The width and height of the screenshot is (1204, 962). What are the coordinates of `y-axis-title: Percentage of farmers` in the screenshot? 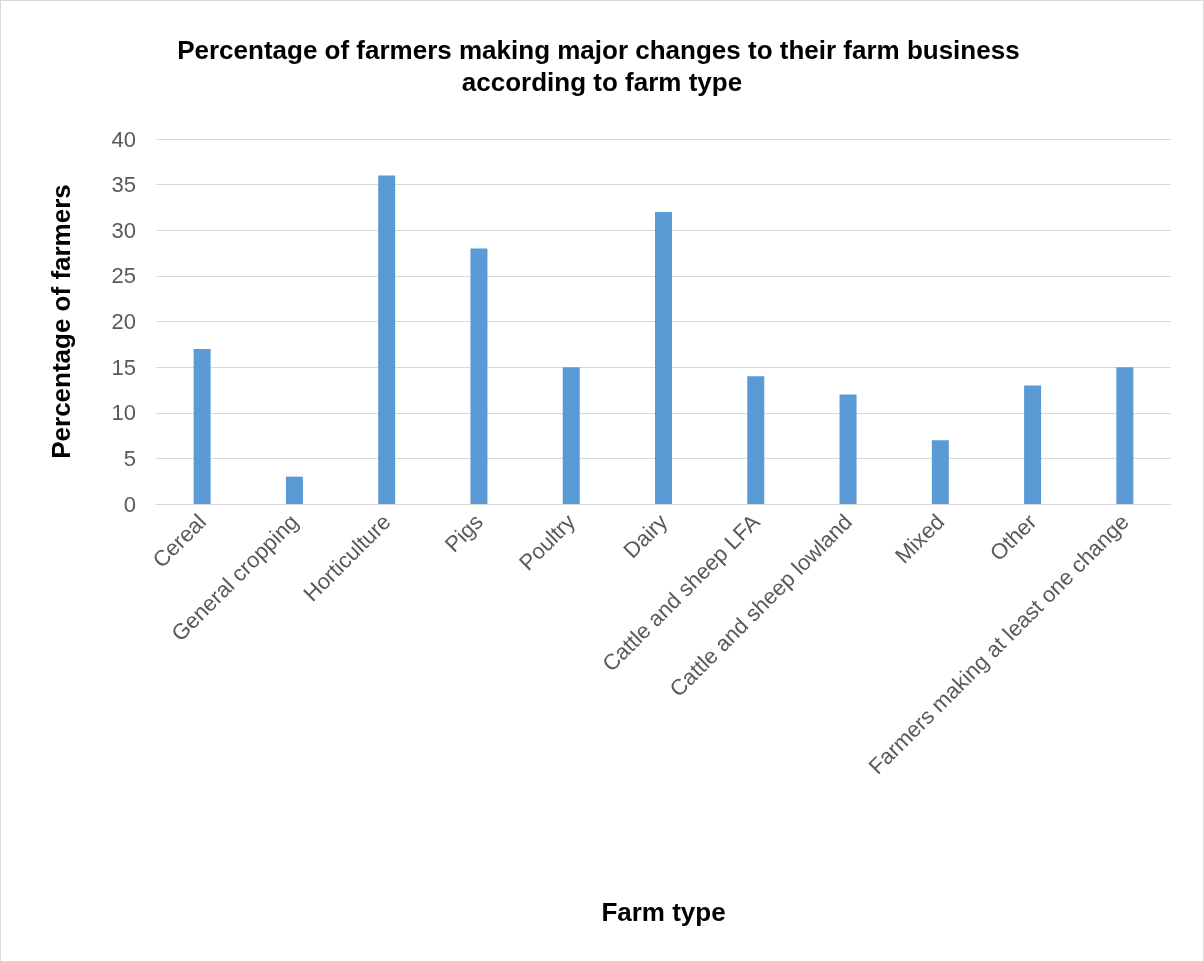 It's located at (61, 321).